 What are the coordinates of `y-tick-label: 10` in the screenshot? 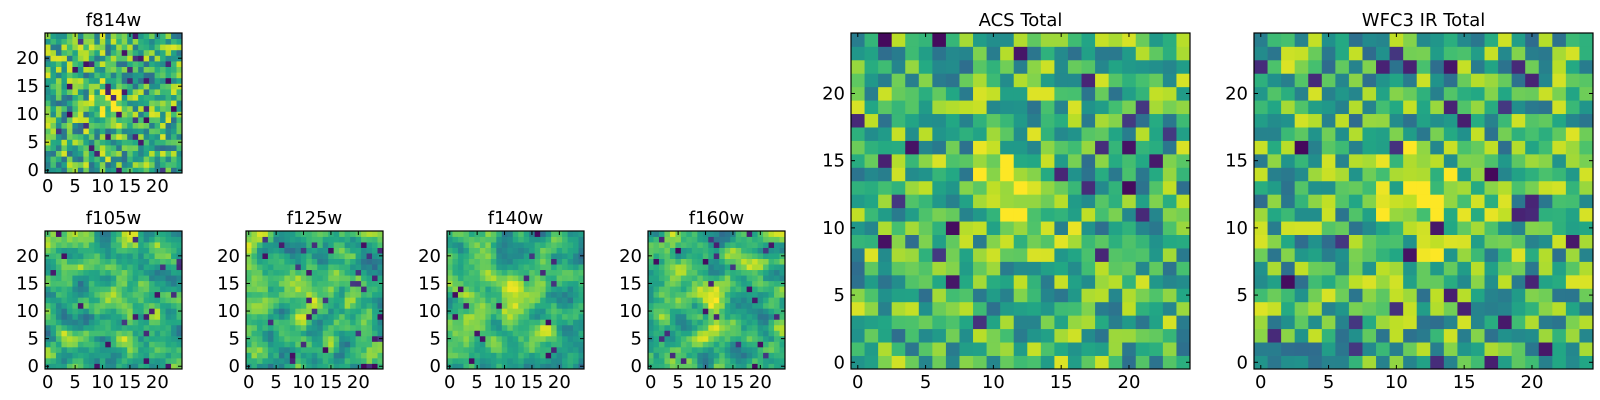 It's located at (228, 311).